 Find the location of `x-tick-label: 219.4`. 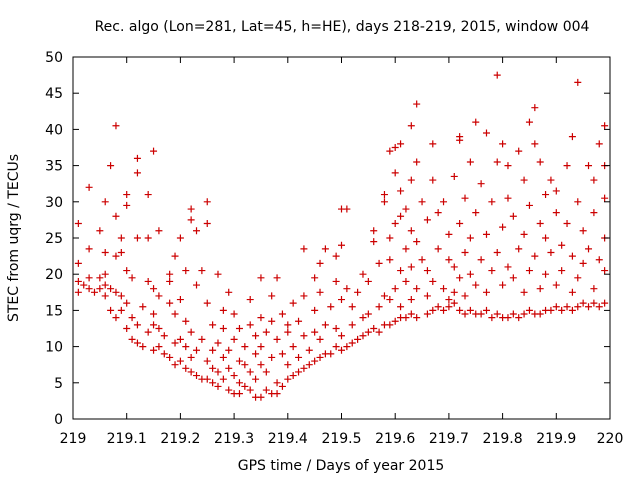

x-tick-label: 219.4 is located at coordinates (288, 439).